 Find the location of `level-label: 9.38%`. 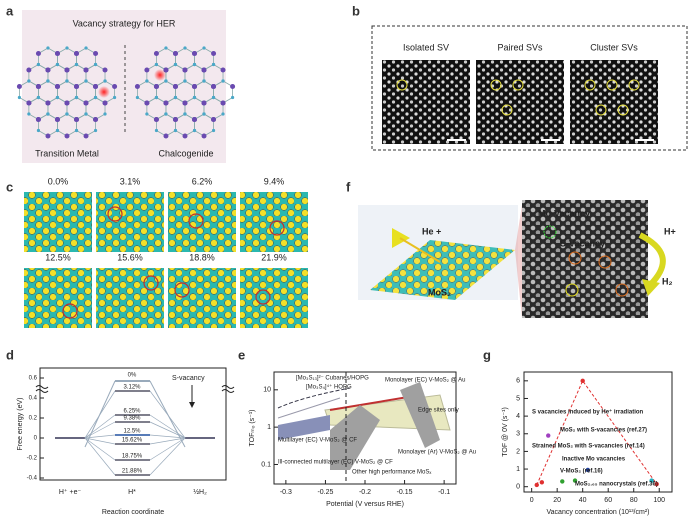

level-label: 9.38% is located at coordinates (132, 419).